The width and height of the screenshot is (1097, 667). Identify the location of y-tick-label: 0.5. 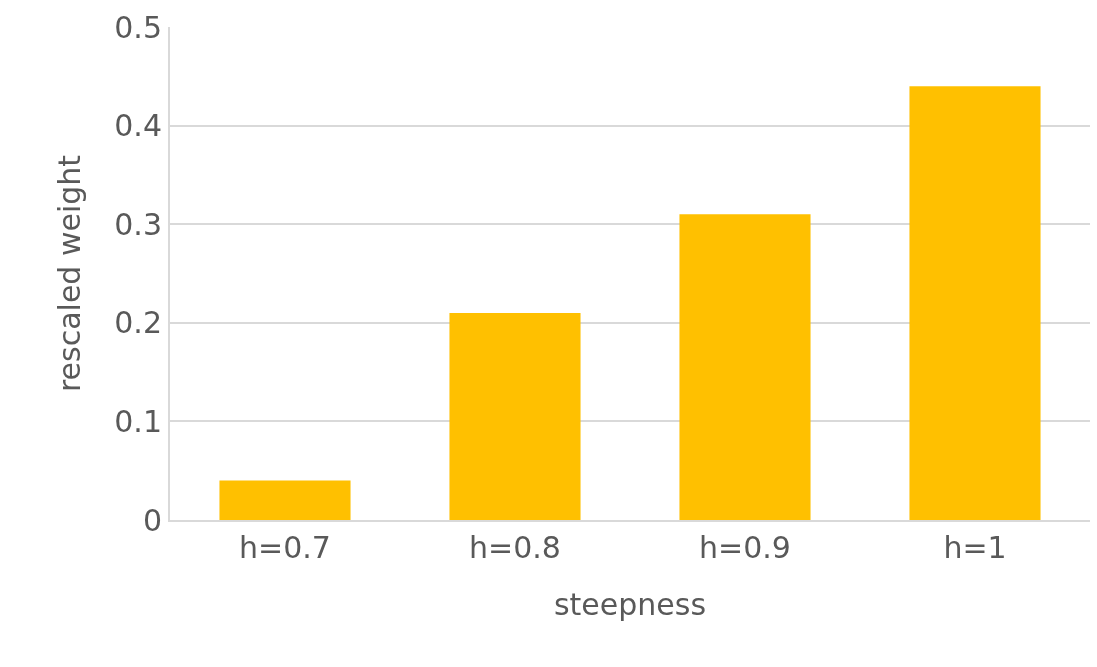
(138, 27).